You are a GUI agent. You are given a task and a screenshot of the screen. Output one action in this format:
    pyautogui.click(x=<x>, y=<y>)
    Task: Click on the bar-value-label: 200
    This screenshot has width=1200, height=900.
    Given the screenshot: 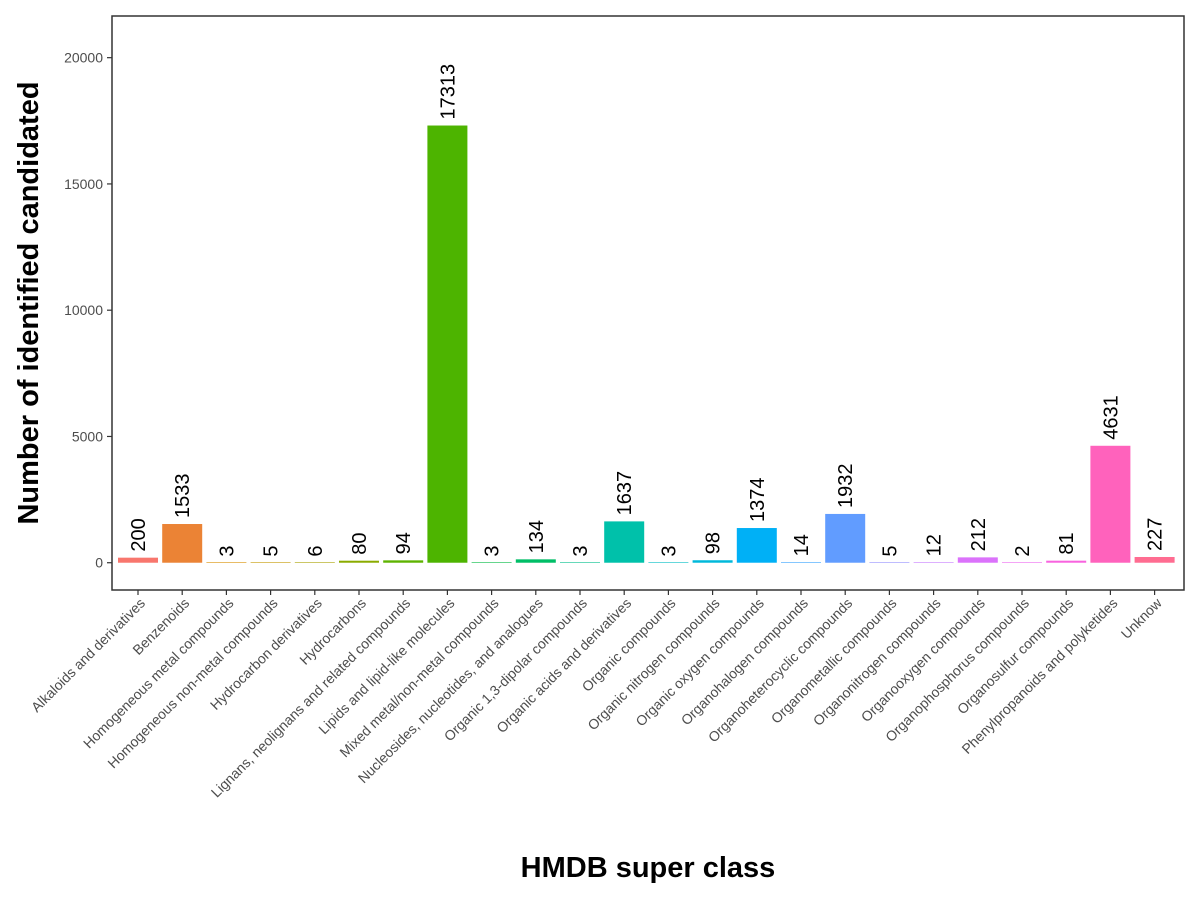 What is the action you would take?
    pyautogui.click(x=139, y=534)
    